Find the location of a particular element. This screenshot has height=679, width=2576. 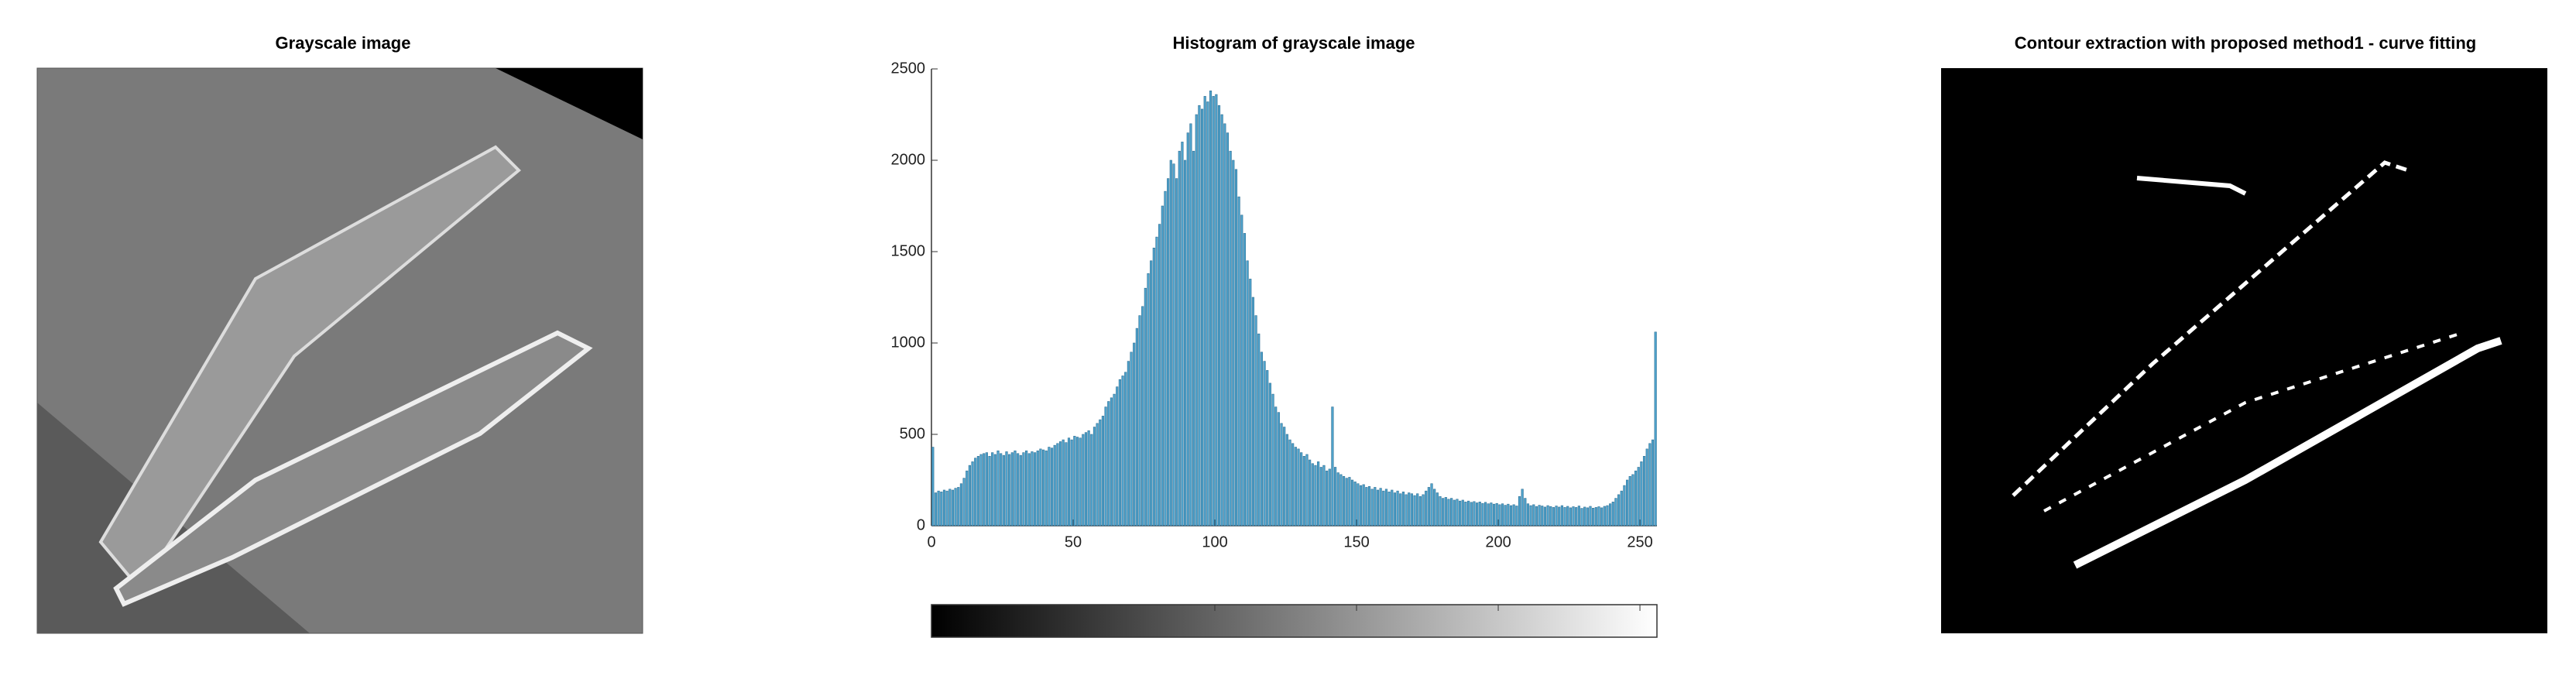

y-tick-label: 1500 is located at coordinates (908, 250).